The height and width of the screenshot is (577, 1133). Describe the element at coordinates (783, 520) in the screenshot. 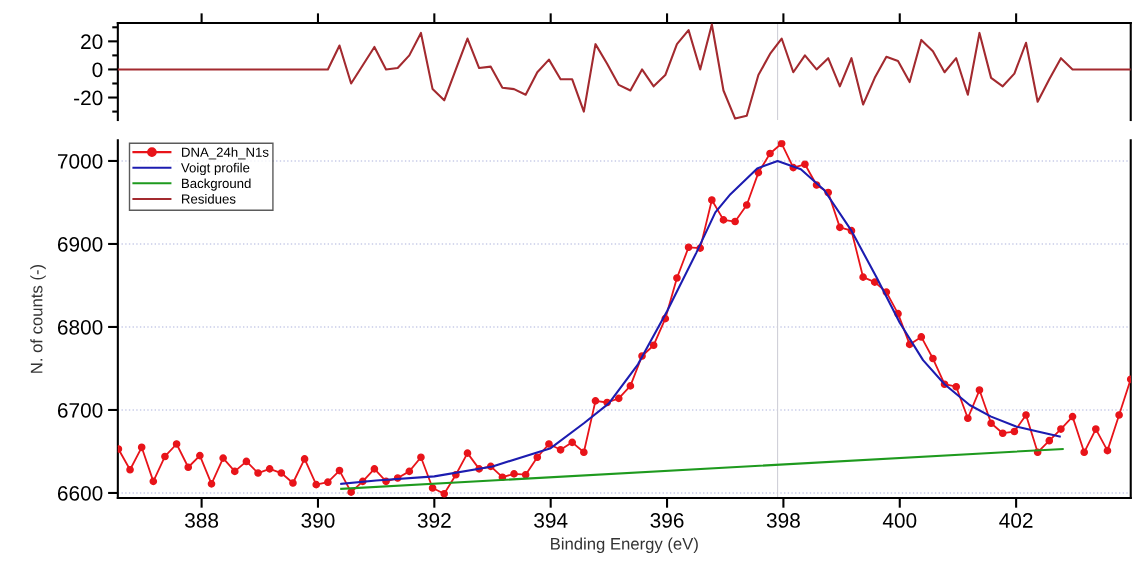

I see `x-tick-label: 398` at that location.